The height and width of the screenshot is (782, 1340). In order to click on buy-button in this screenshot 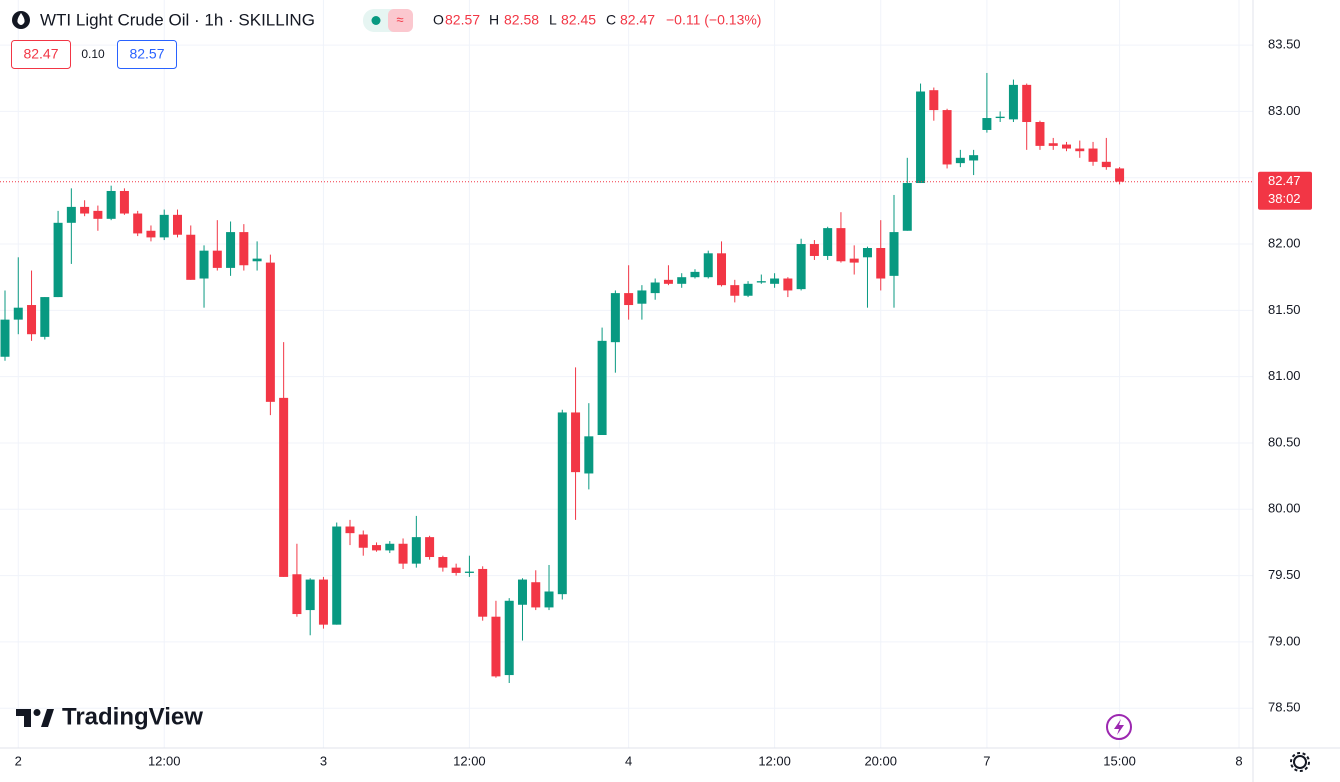, I will do `click(147, 54)`.